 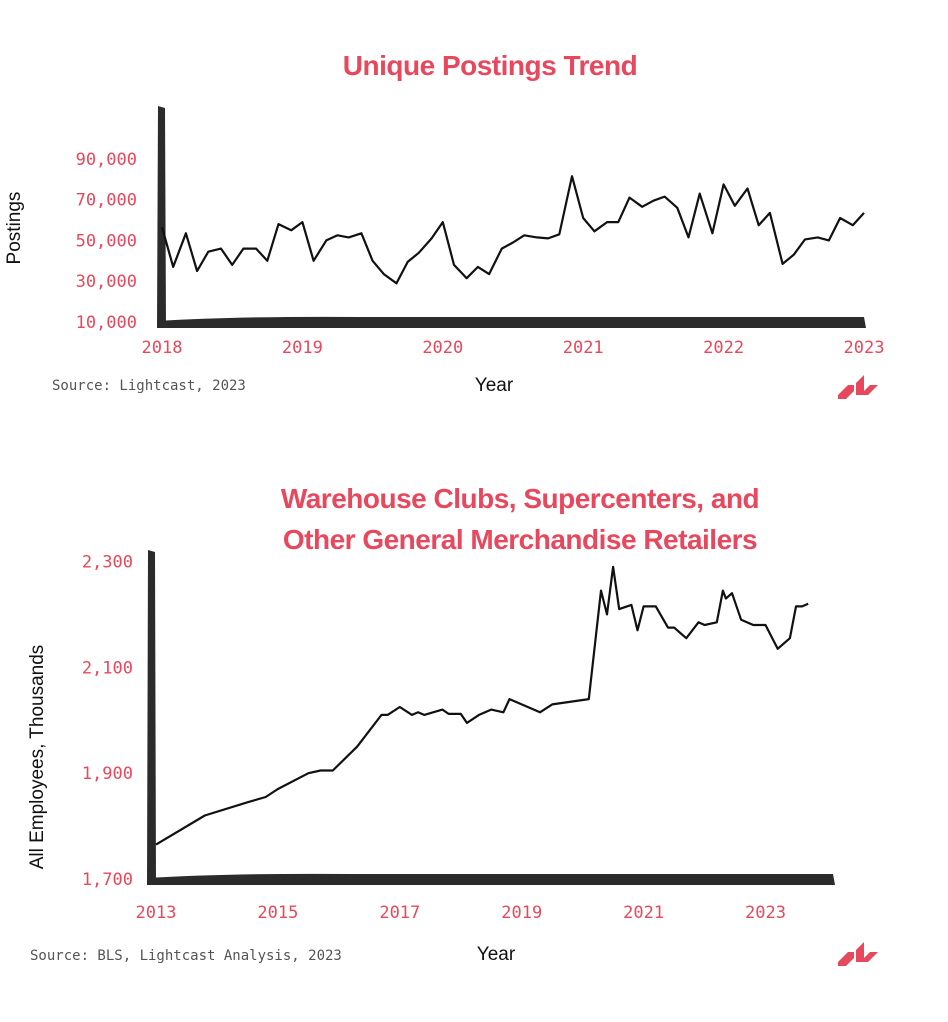 I want to click on chart-2-source-note: Source: BLS, Lightcast Analysis, 2023, so click(x=186, y=956).